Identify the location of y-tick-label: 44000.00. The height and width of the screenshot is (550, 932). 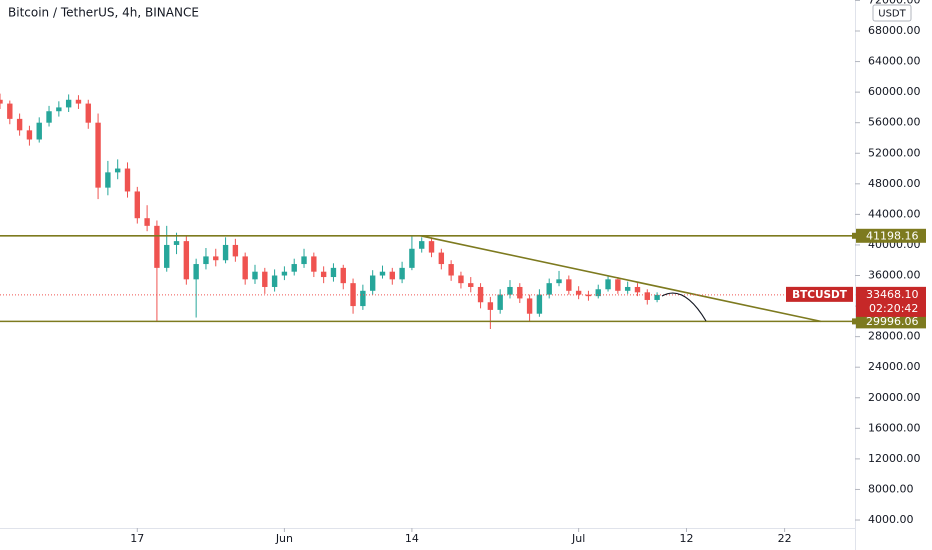
(894, 213).